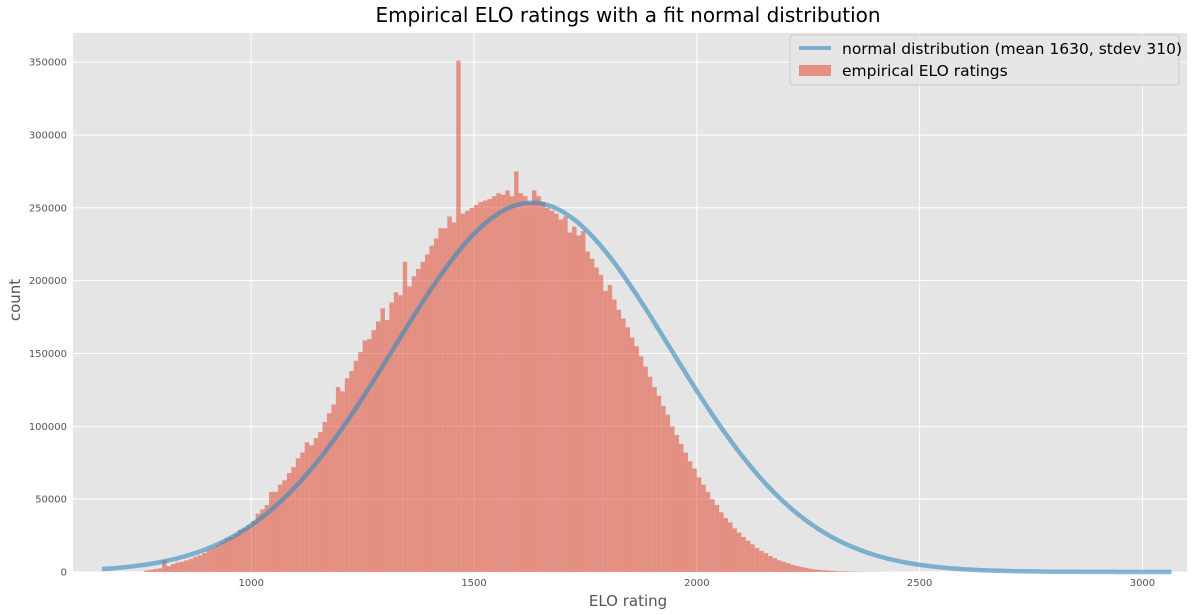 This screenshot has height=615, width=1197. What do you see at coordinates (473, 583) in the screenshot?
I see `x-tick-label: 1500` at bounding box center [473, 583].